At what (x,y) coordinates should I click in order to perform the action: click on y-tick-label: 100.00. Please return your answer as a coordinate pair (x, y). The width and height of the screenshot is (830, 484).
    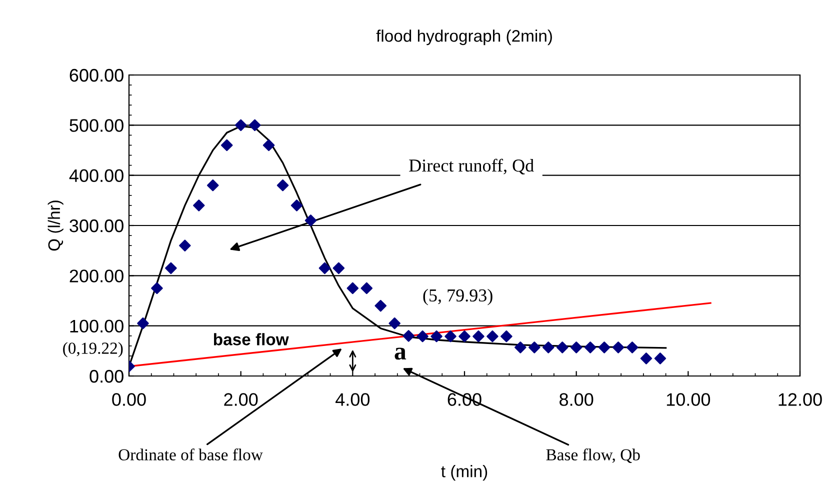
    Looking at the image, I should click on (97, 326).